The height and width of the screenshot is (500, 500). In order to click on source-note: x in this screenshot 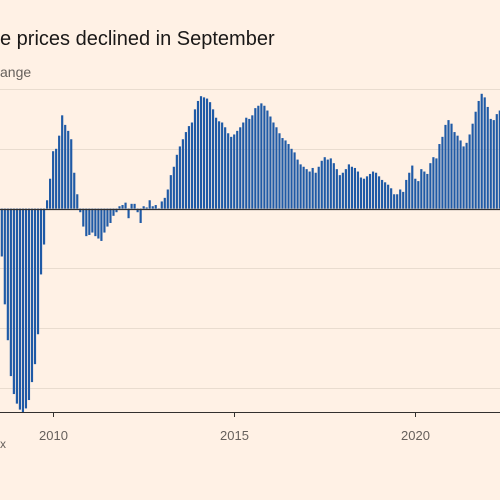, I will do `click(3, 444)`.